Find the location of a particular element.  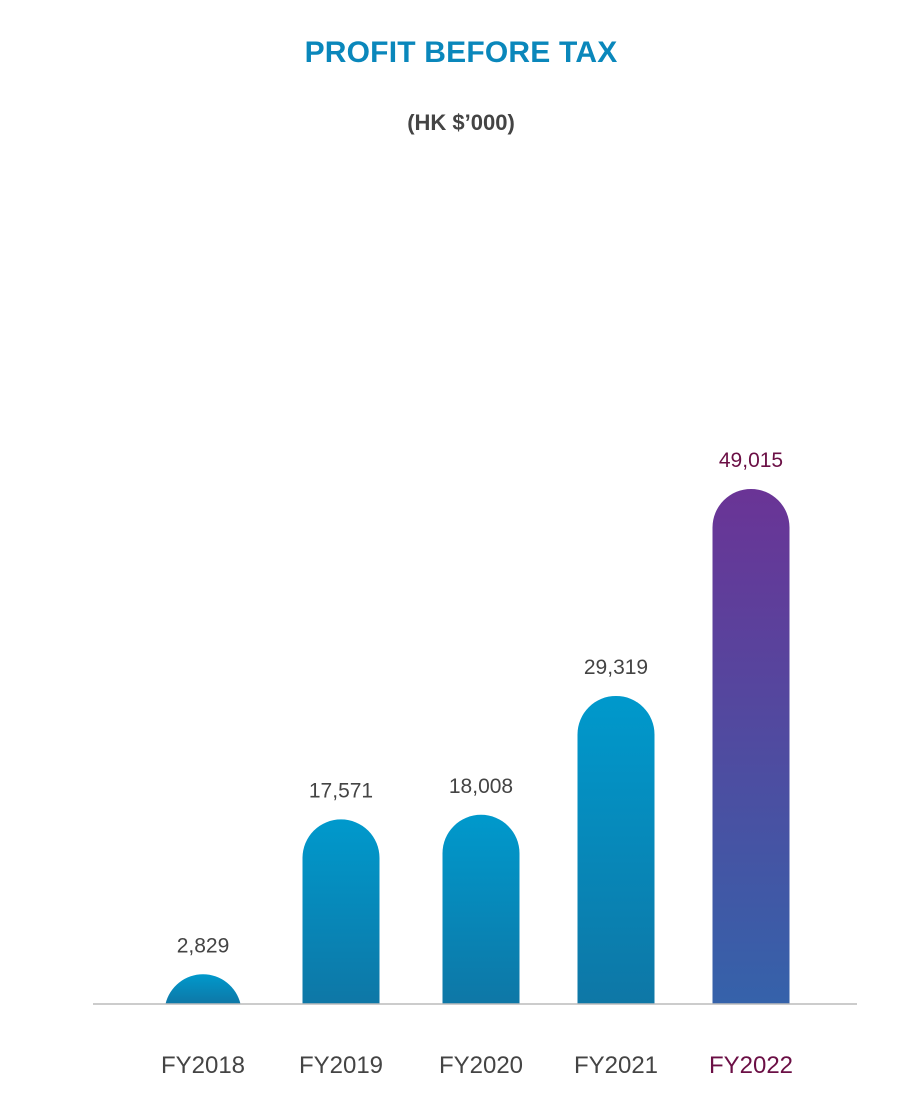

value-label-fy2022: 49,015 is located at coordinates (751, 460).